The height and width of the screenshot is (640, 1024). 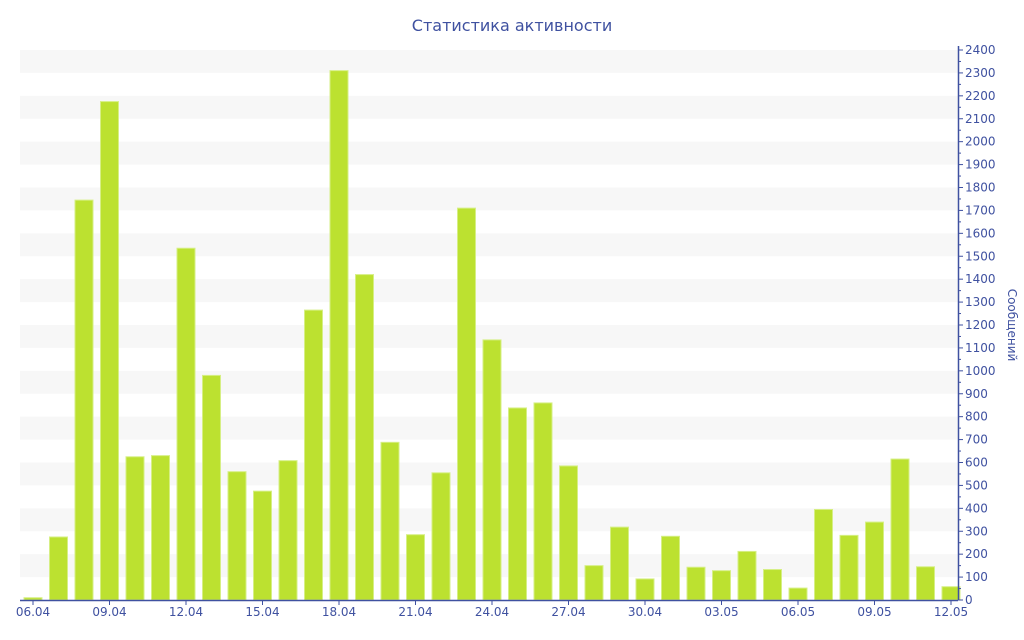 What do you see at coordinates (84, 400) in the screenshot?
I see `bar-08.04` at bounding box center [84, 400].